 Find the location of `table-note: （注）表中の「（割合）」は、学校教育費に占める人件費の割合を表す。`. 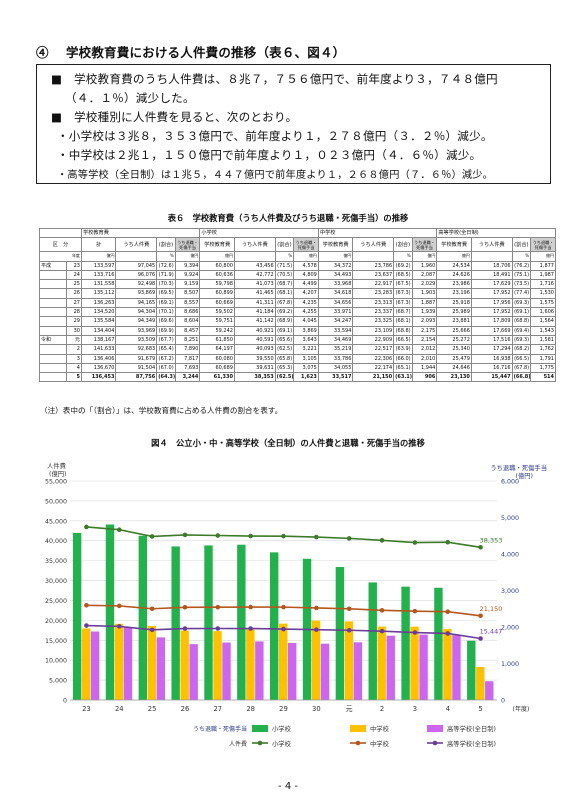

table-note: （注）表中の「（割合）」は、学校教育費に占める人件費の割合を表す。 is located at coordinates (161, 410).